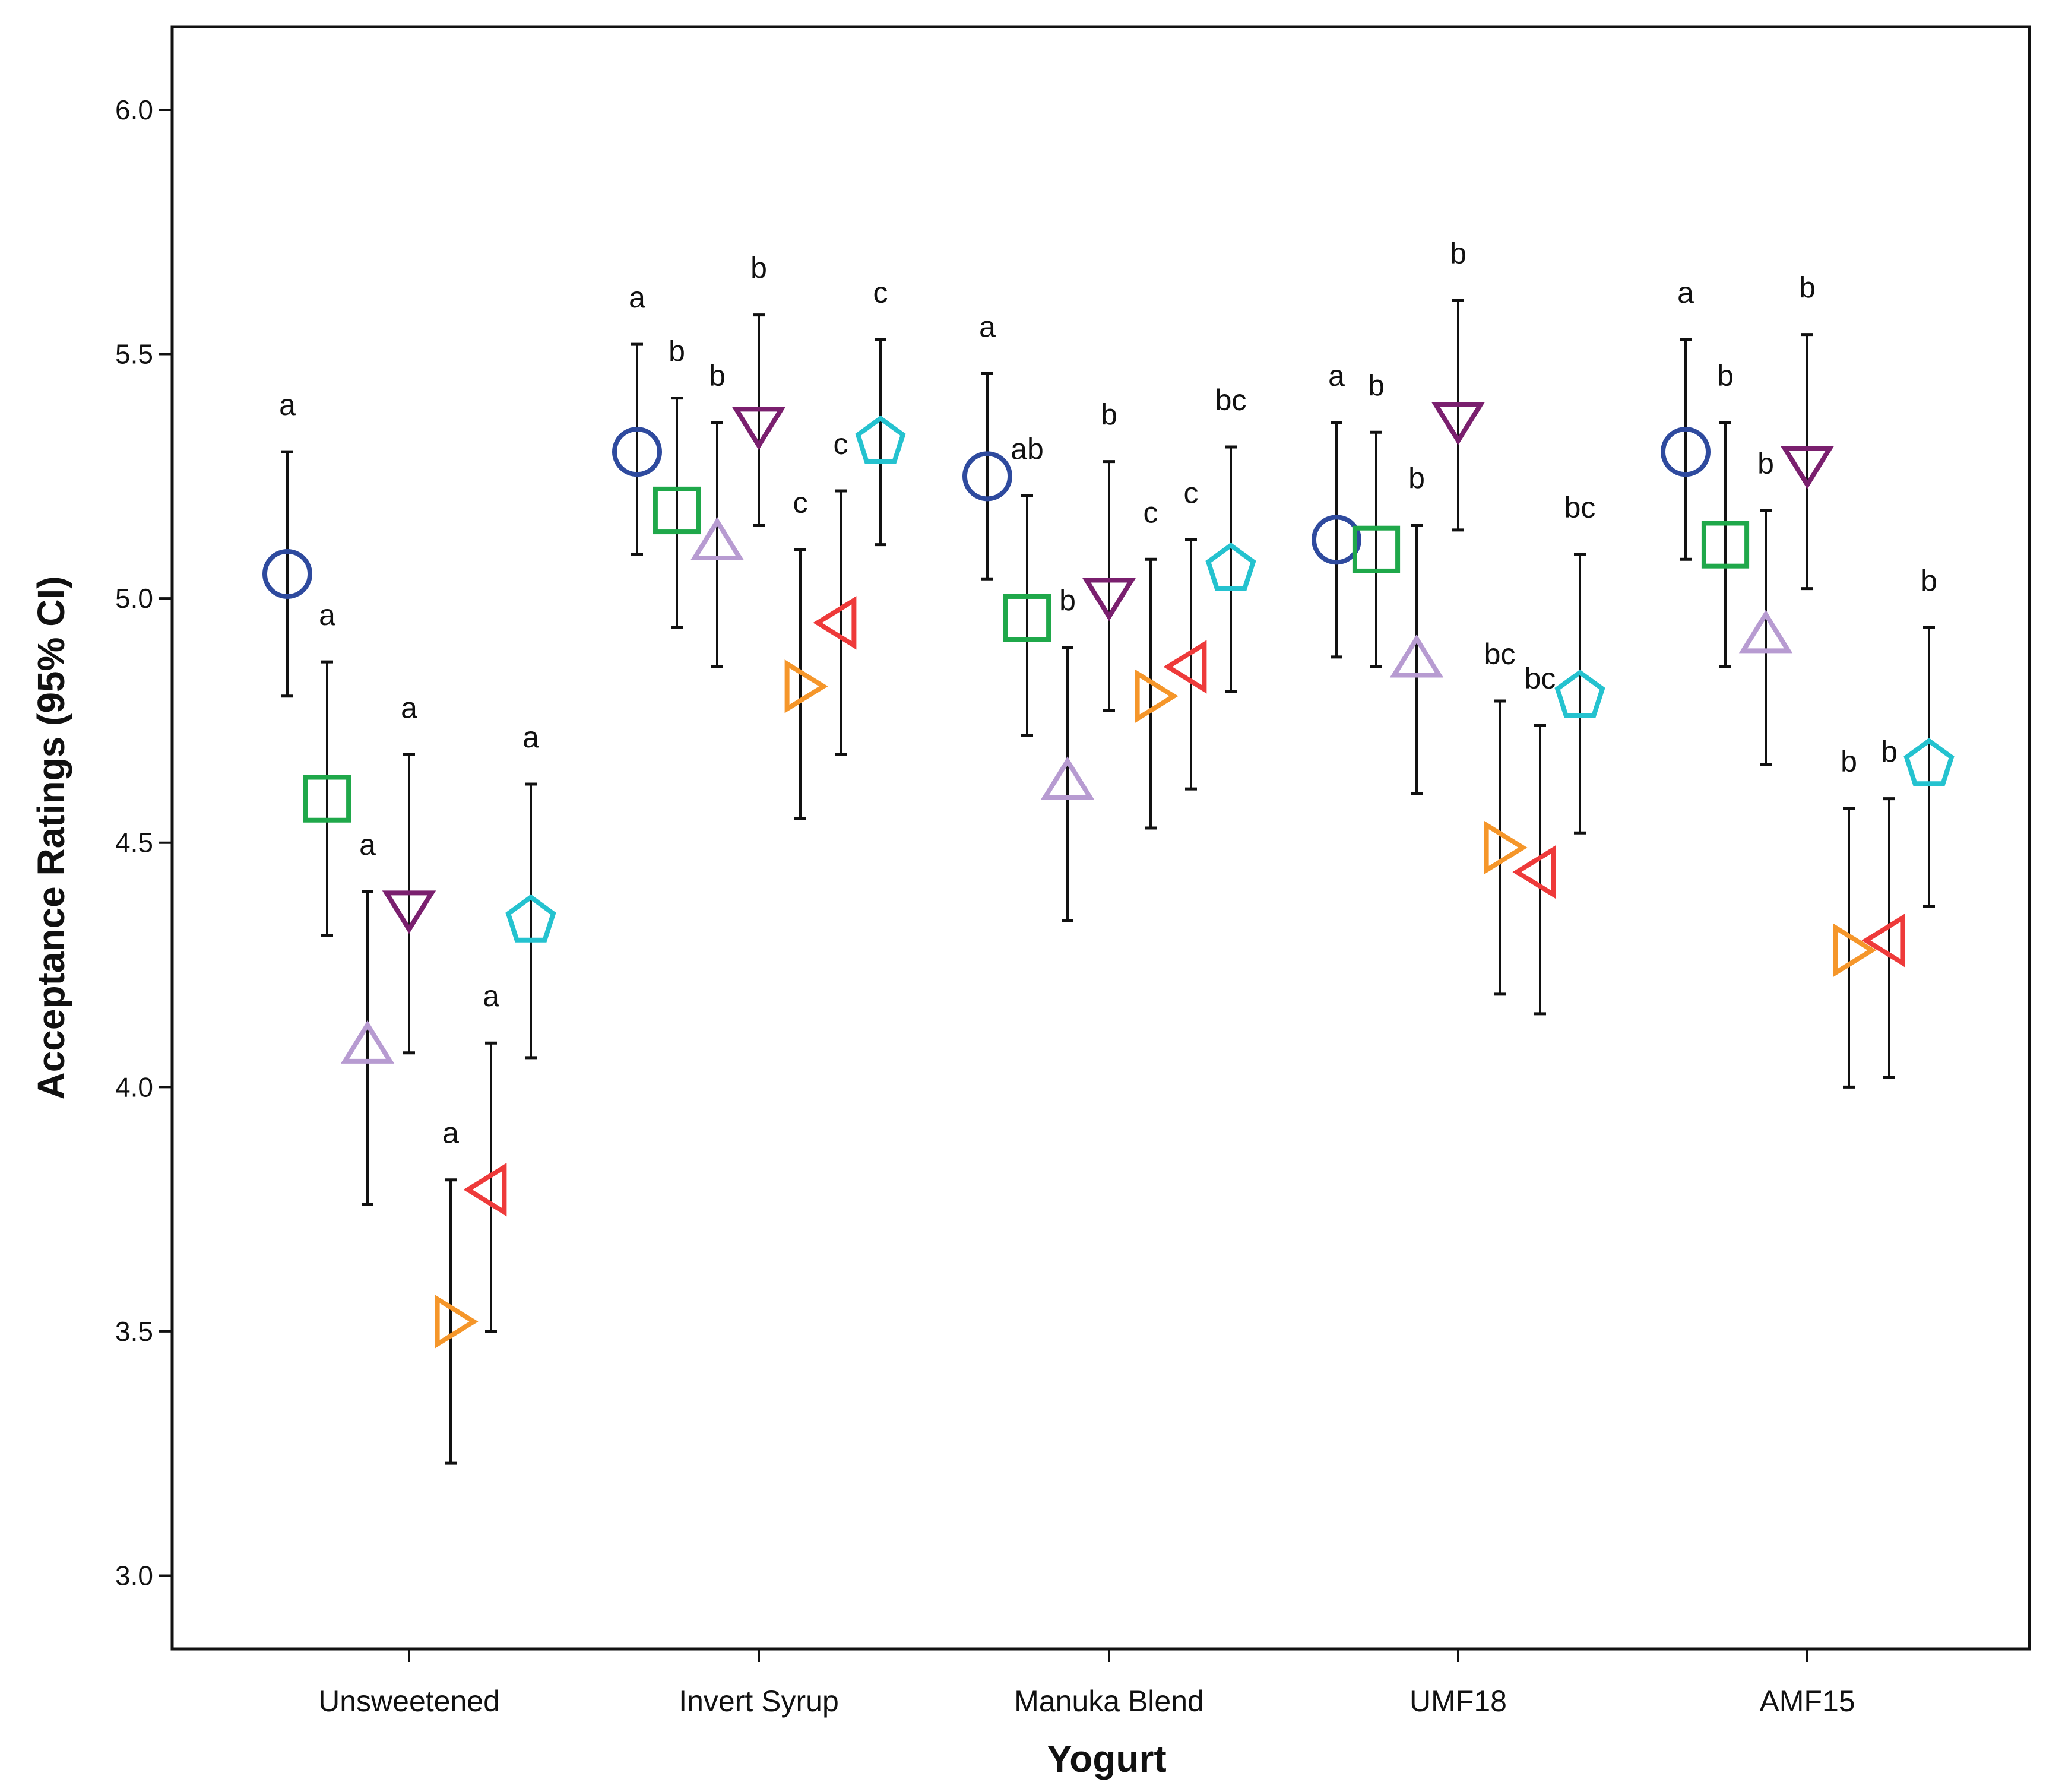 Image resolution: width=2062 pixels, height=1792 pixels. I want to click on y-tick-label: 4.0, so click(134, 1086).